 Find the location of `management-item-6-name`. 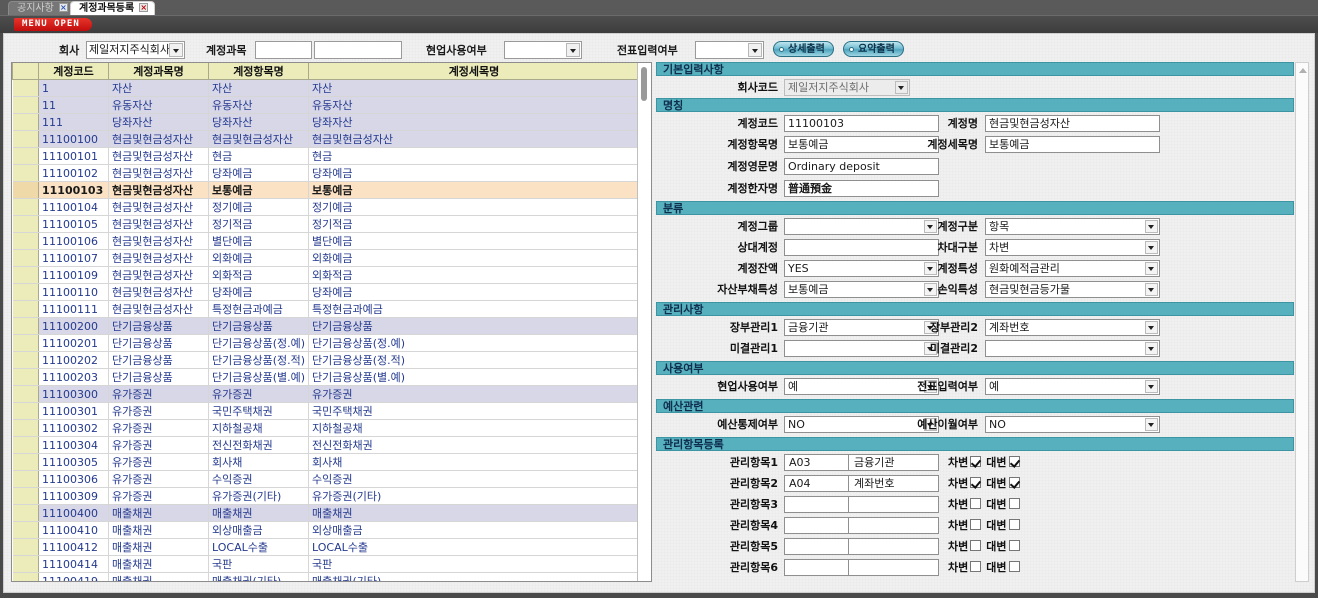

management-item-6-name is located at coordinates (894, 567).